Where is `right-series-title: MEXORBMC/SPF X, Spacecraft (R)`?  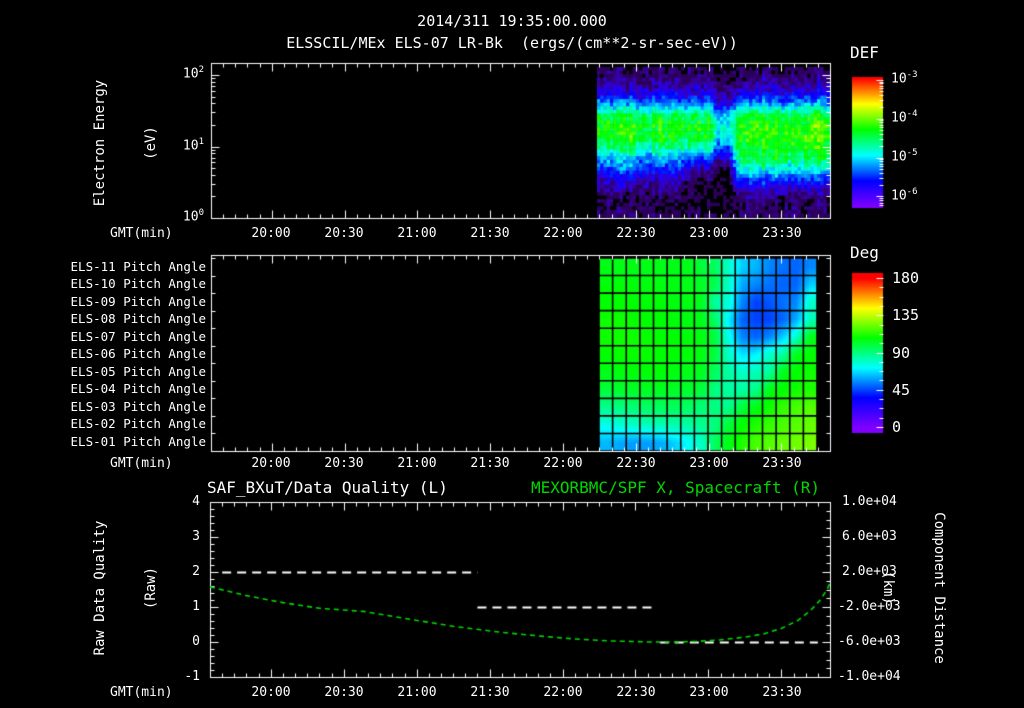 right-series-title: MEXORBMC/SPF X, Spacecraft (R) is located at coordinates (675, 487).